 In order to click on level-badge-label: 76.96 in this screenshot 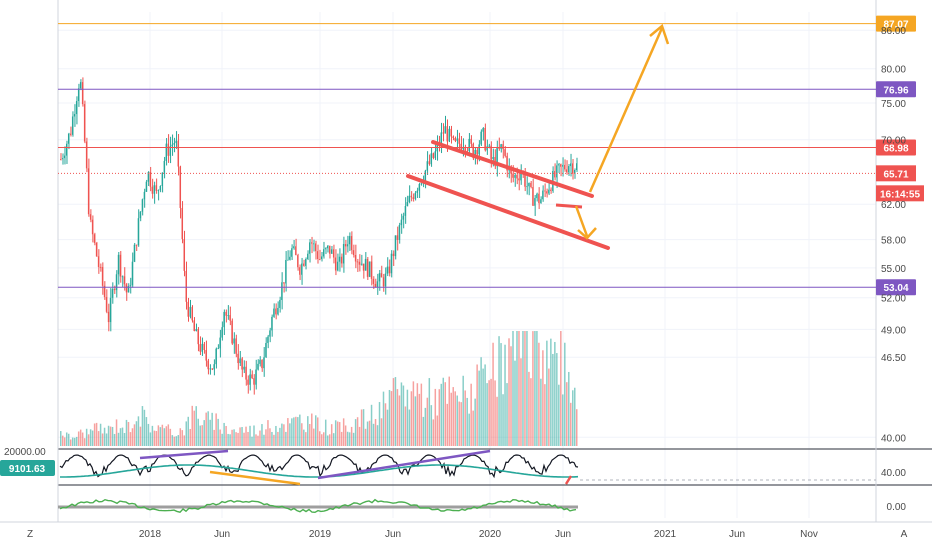, I will do `click(895, 90)`.